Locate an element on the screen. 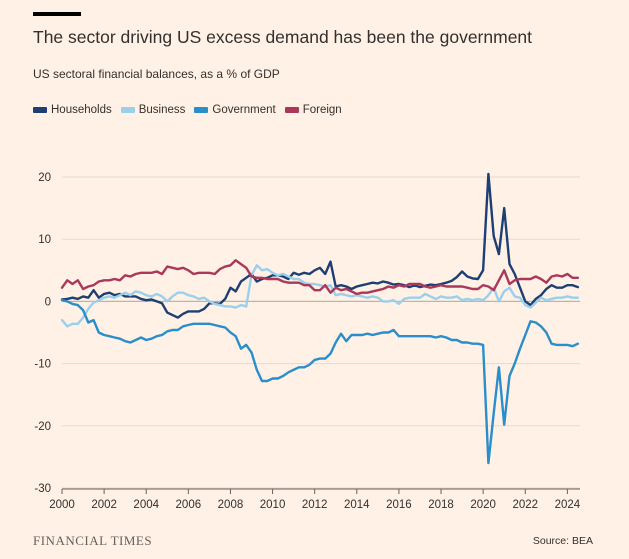  y-tick-label: 10 is located at coordinates (44, 240).